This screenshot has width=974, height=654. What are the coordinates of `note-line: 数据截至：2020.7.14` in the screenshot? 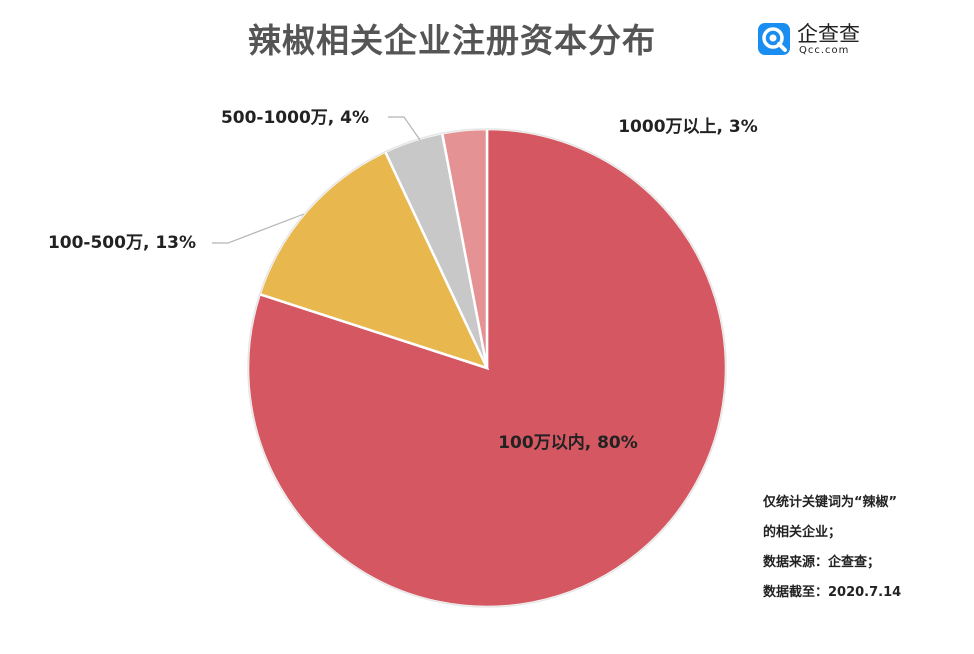 It's located at (832, 592).